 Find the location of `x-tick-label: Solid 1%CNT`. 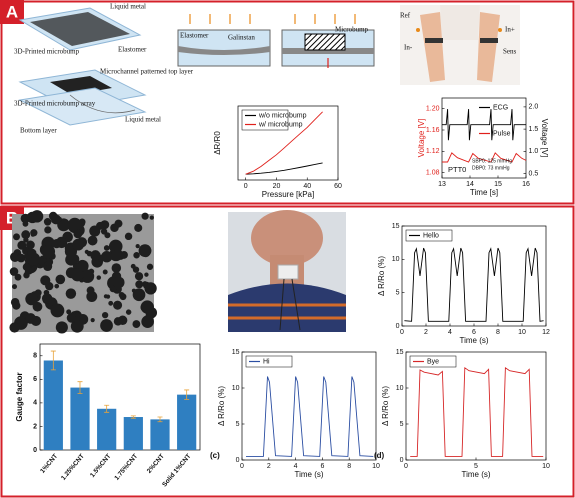

x-tick-label: Solid 1%CNT is located at coordinates (176, 471).